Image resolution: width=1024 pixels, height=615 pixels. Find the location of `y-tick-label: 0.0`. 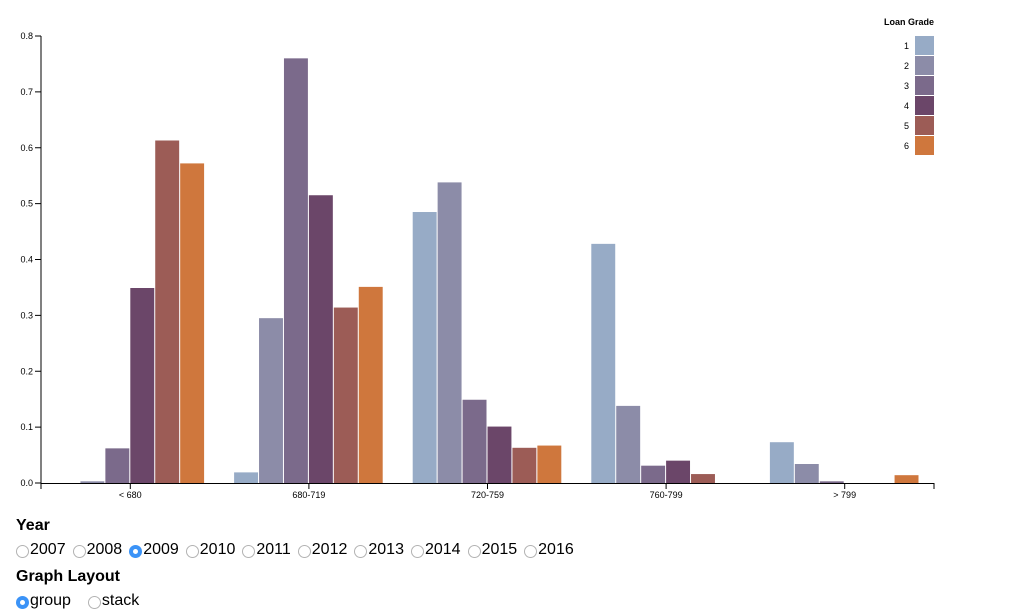

y-tick-label: 0.0 is located at coordinates (26, 483).